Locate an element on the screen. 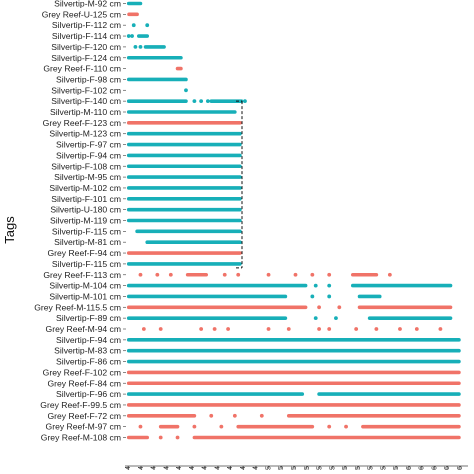  y-tick-label: Silvertip-F-96 cm is located at coordinates (88, 394).